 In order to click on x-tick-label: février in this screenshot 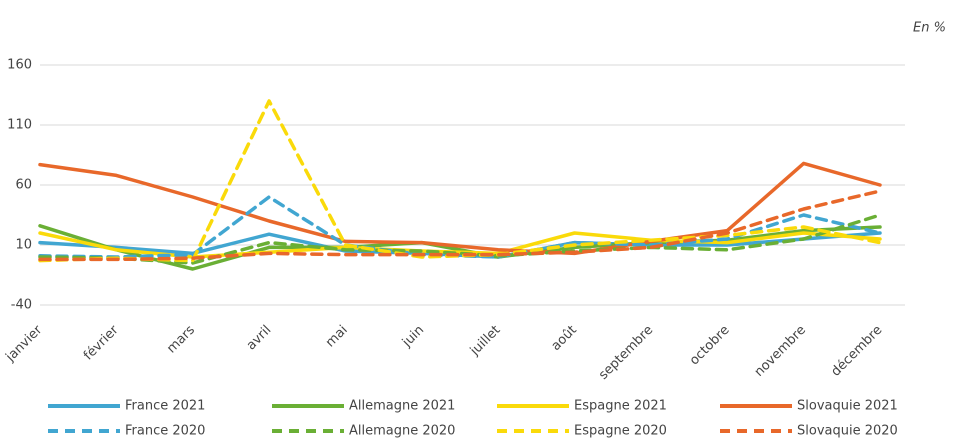, I will do `click(101, 342)`.